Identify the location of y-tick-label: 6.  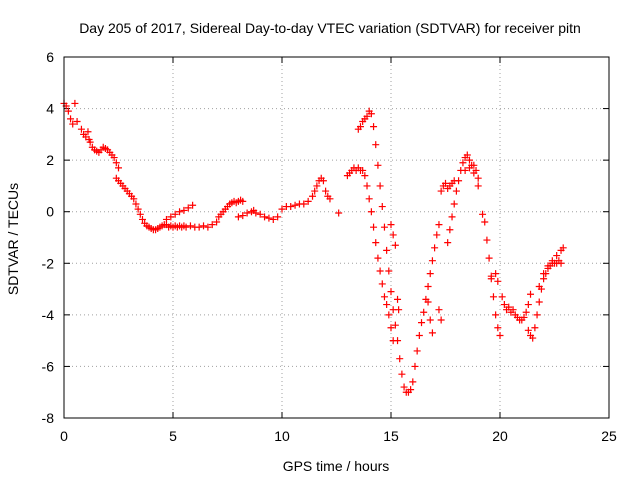
(50, 57).